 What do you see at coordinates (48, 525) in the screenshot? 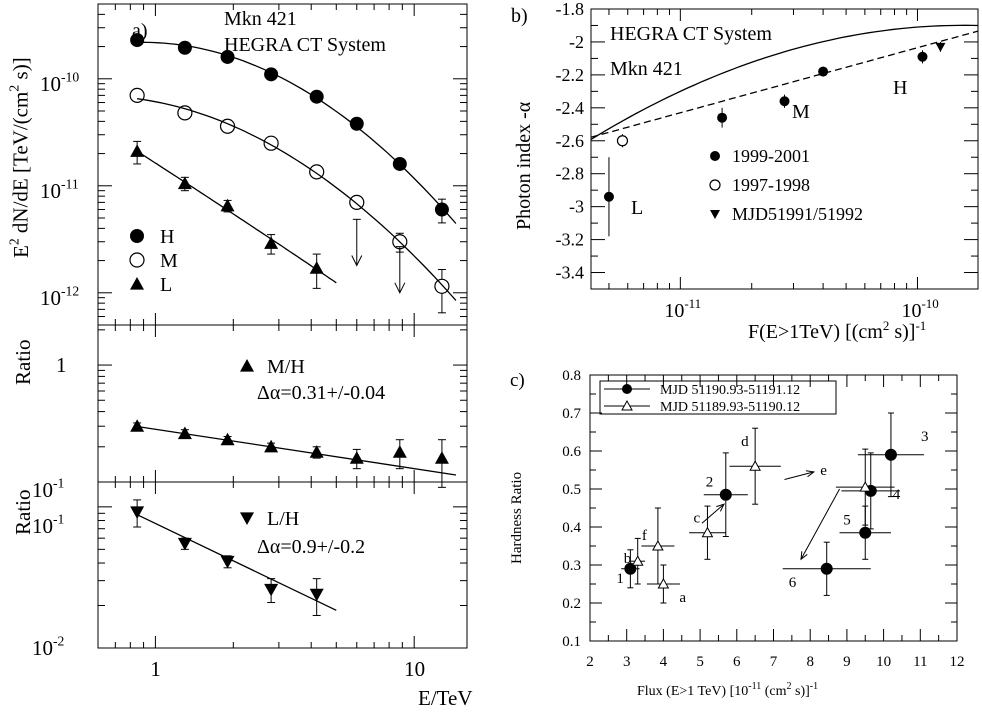
I see `panel-a-bot-ytick-label: 10⁻¹` at bounding box center [48, 525].